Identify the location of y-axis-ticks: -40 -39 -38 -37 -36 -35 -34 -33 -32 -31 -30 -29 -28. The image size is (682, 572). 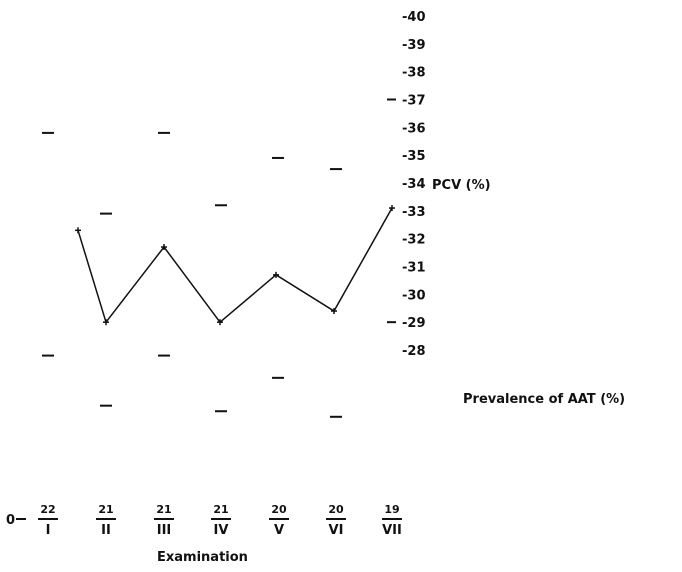
(414, 184).